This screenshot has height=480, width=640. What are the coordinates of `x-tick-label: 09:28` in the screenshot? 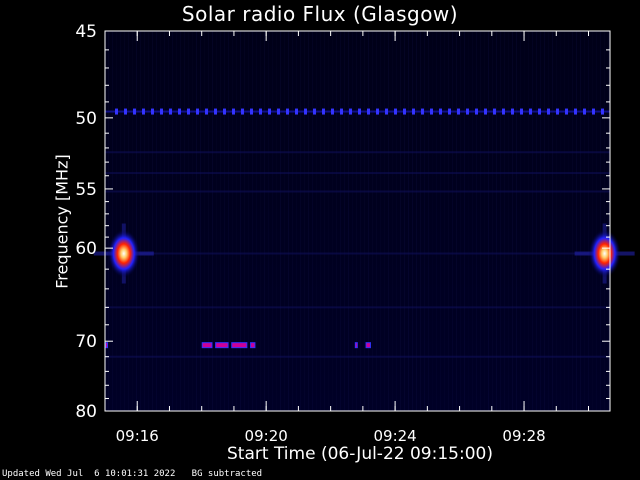 It's located at (523, 436).